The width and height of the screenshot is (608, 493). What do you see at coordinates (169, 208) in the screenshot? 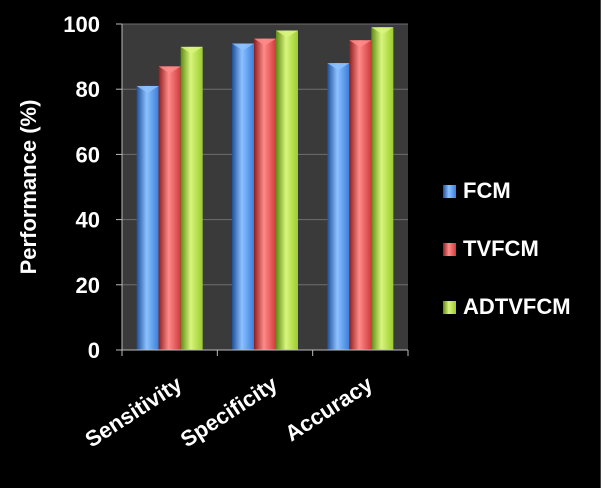
I see `bar-tvfcm-sensitivity` at bounding box center [169, 208].